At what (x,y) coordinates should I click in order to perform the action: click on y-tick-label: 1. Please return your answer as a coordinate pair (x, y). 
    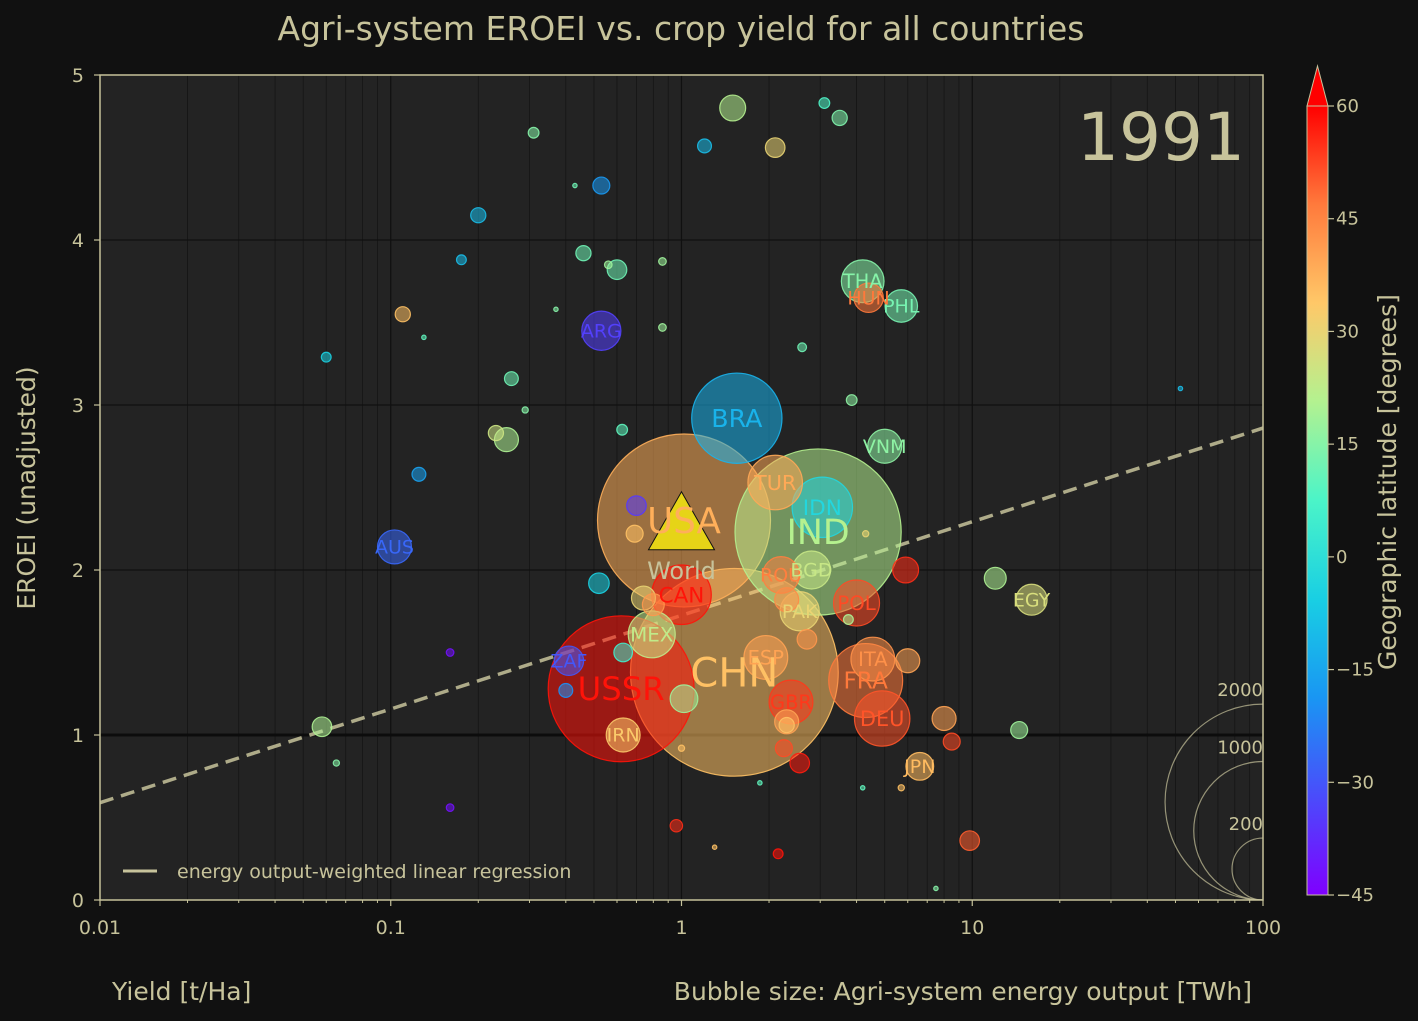
    Looking at the image, I should click on (78, 736).